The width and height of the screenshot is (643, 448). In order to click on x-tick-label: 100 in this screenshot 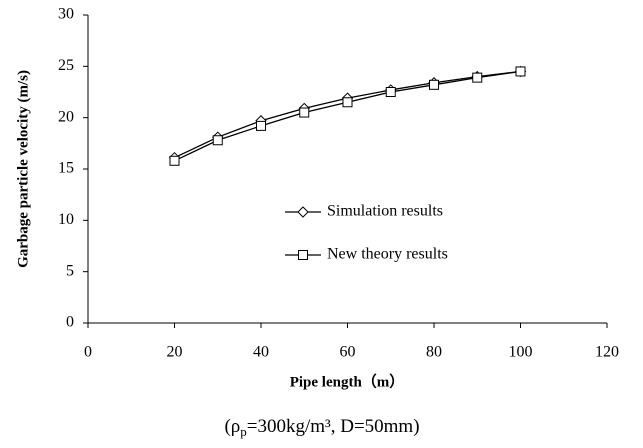, I will do `click(521, 352)`.